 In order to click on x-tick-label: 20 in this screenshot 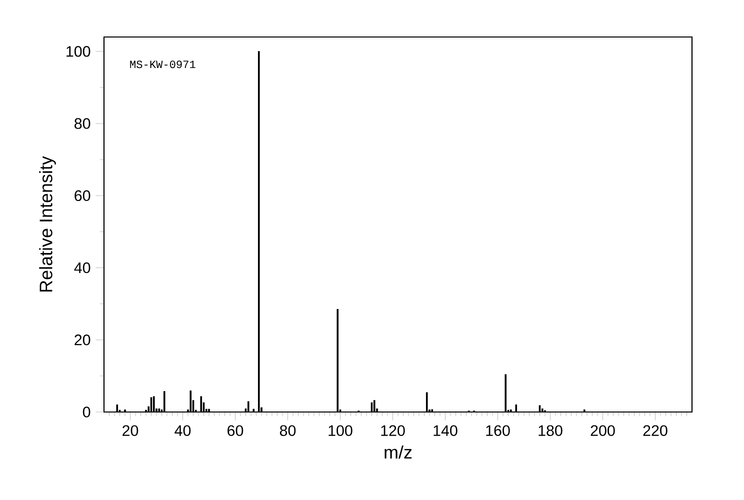, I will do `click(130, 430)`.